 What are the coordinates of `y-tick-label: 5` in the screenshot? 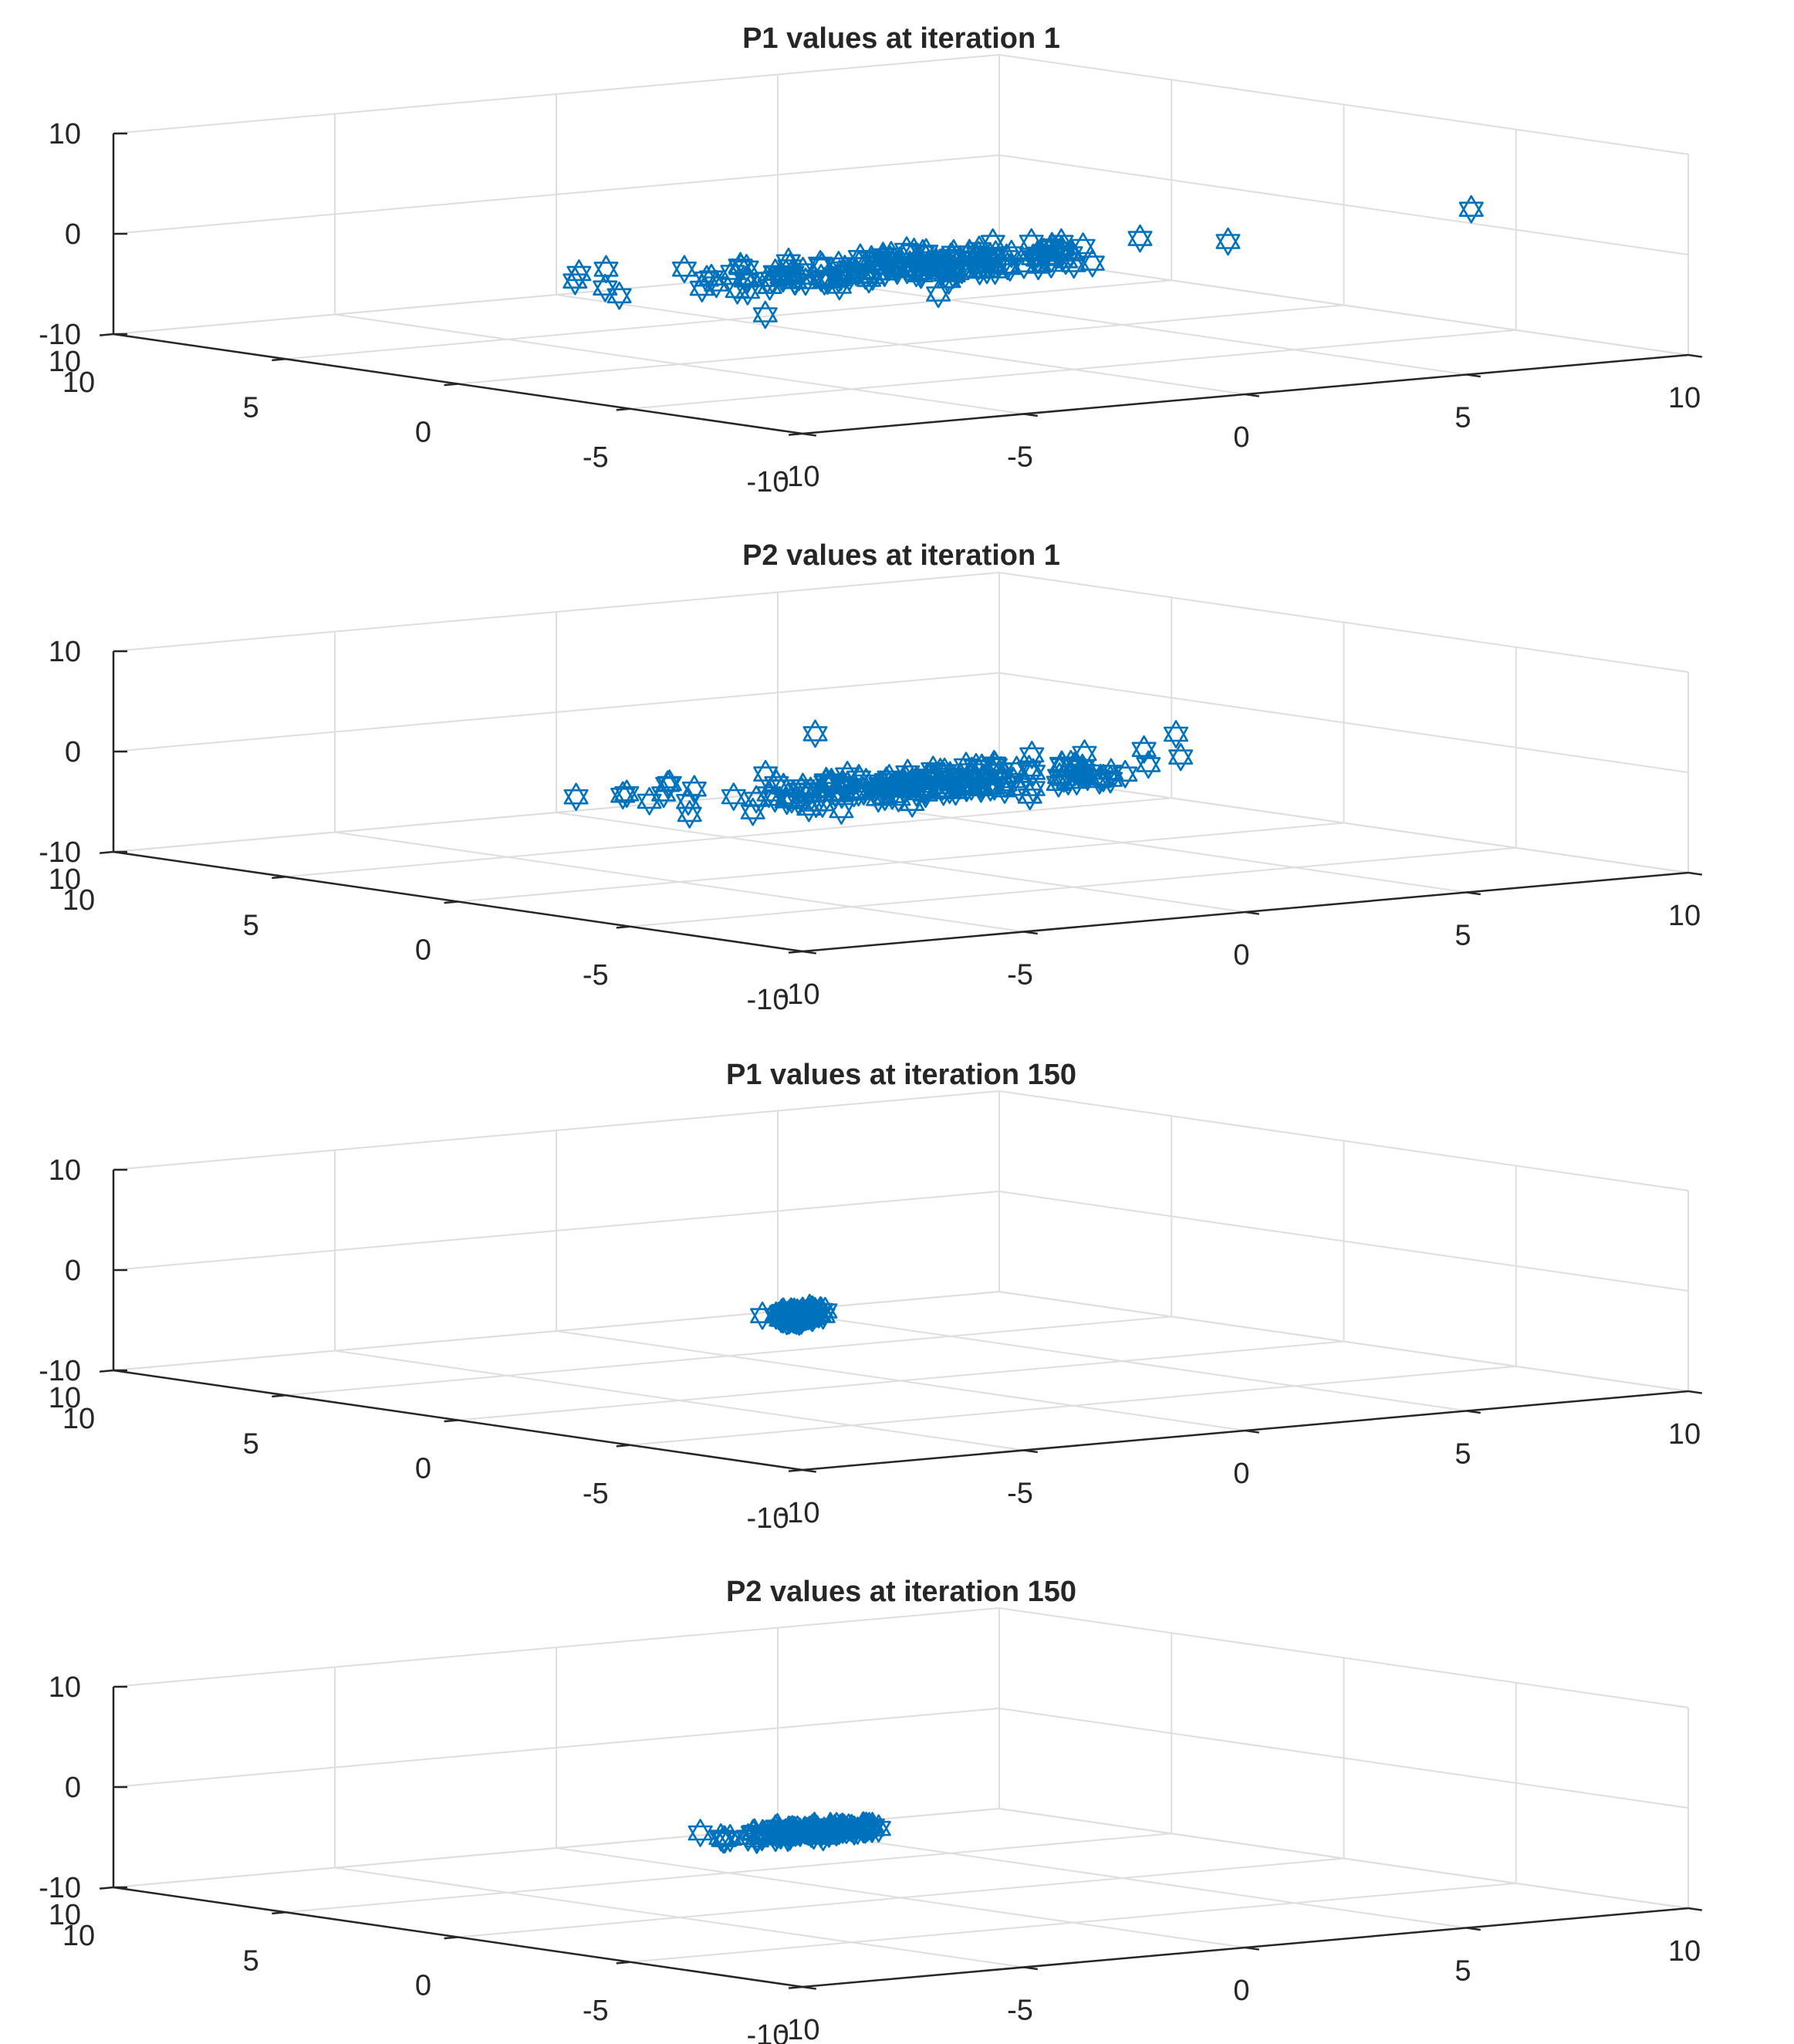 It's located at (251, 1960).